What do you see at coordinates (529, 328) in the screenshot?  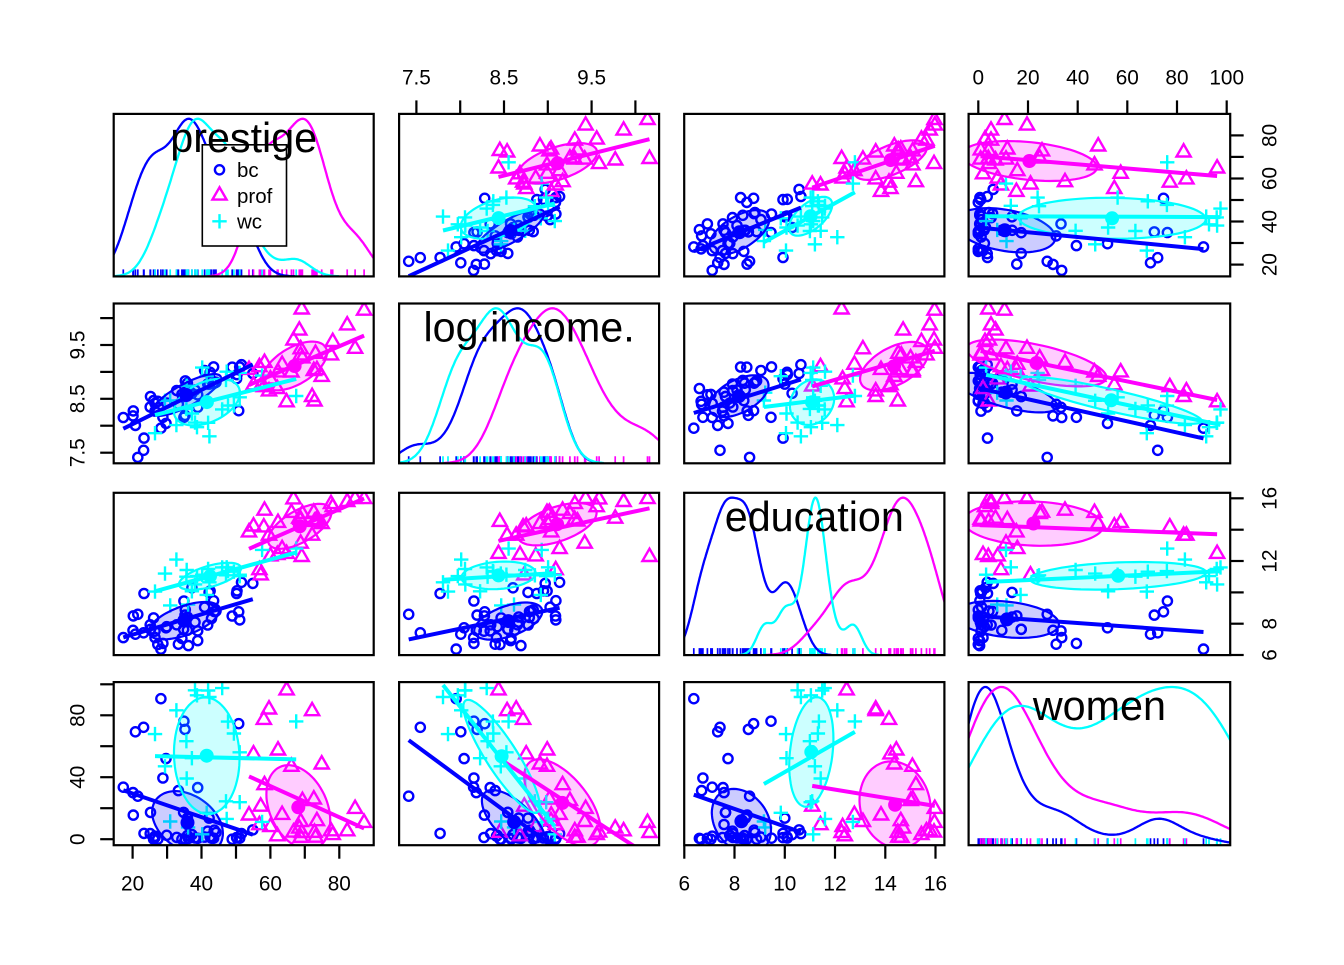 I see `svg-text: log.income.` at bounding box center [529, 328].